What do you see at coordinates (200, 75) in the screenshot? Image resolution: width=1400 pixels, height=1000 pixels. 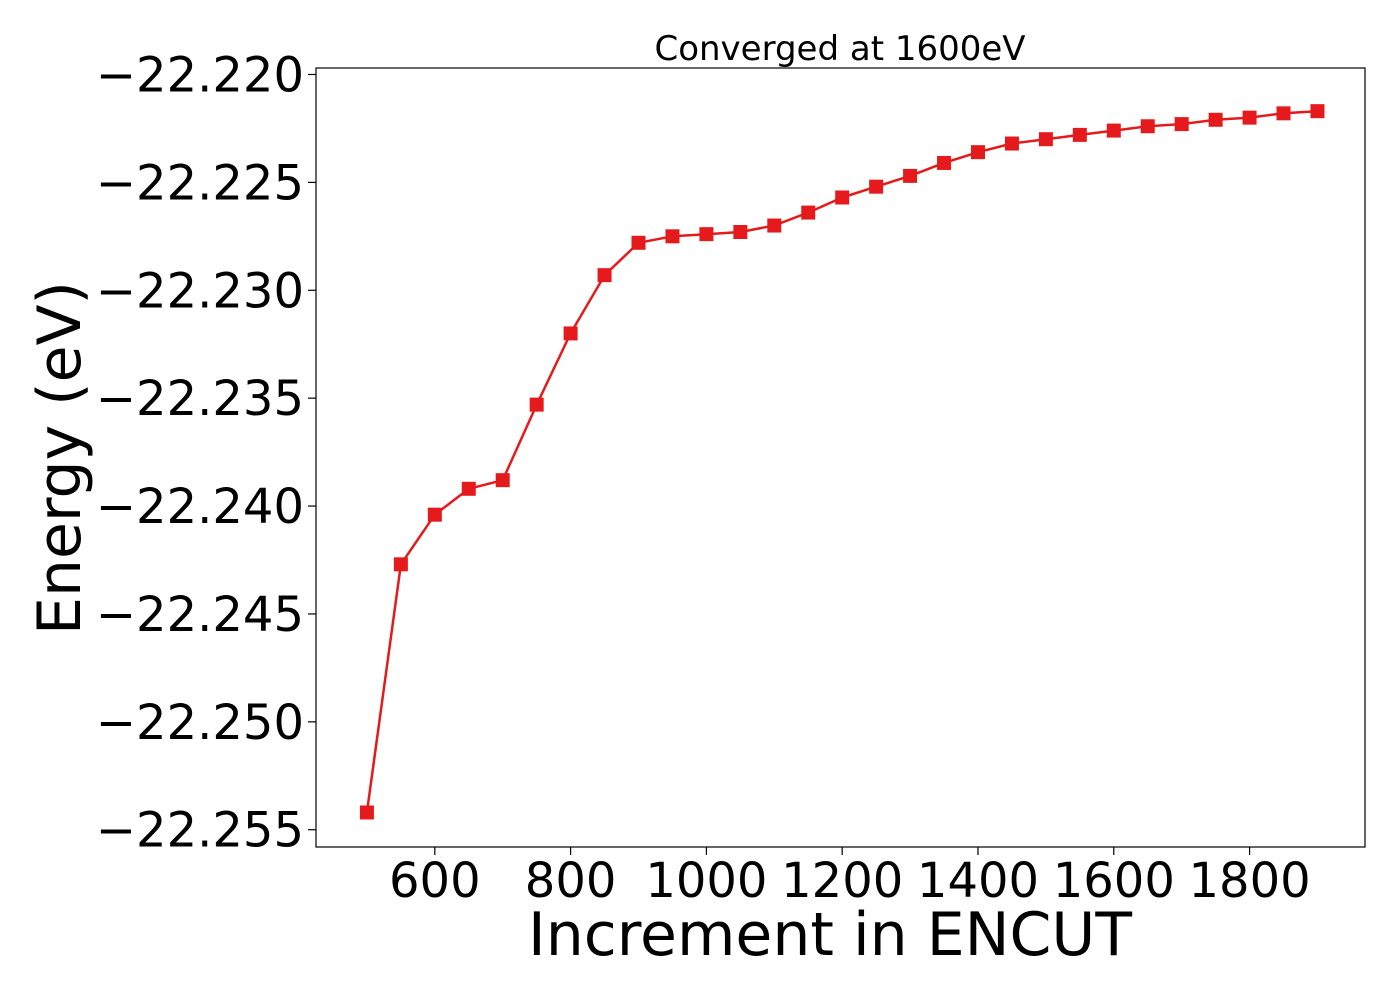 I see `y-tick-label: −22.220` at bounding box center [200, 75].